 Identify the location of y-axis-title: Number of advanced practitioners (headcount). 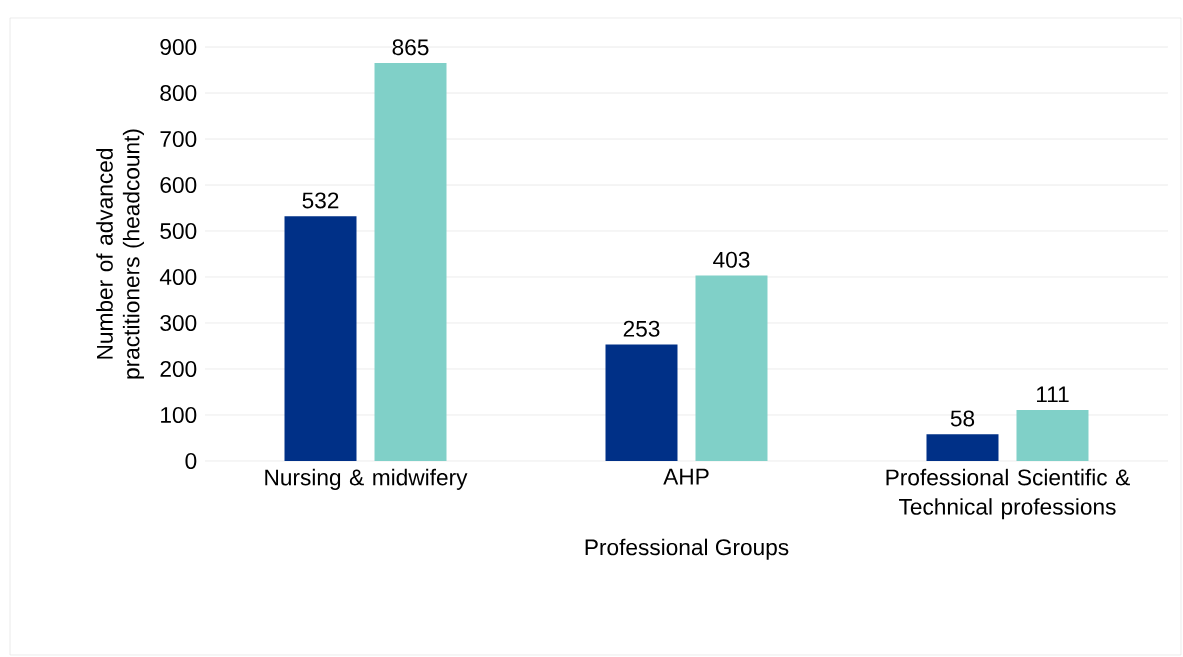
(120, 254).